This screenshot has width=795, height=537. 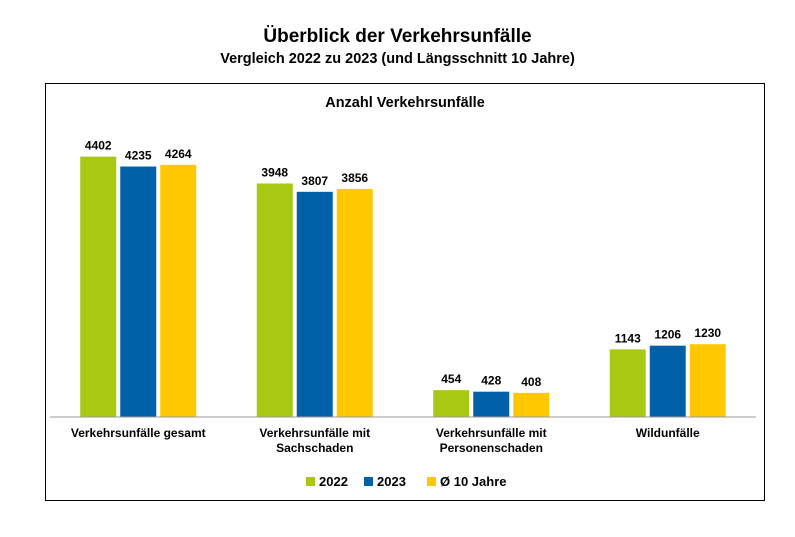 I want to click on bar--10-jahre-1, so click(x=354, y=302).